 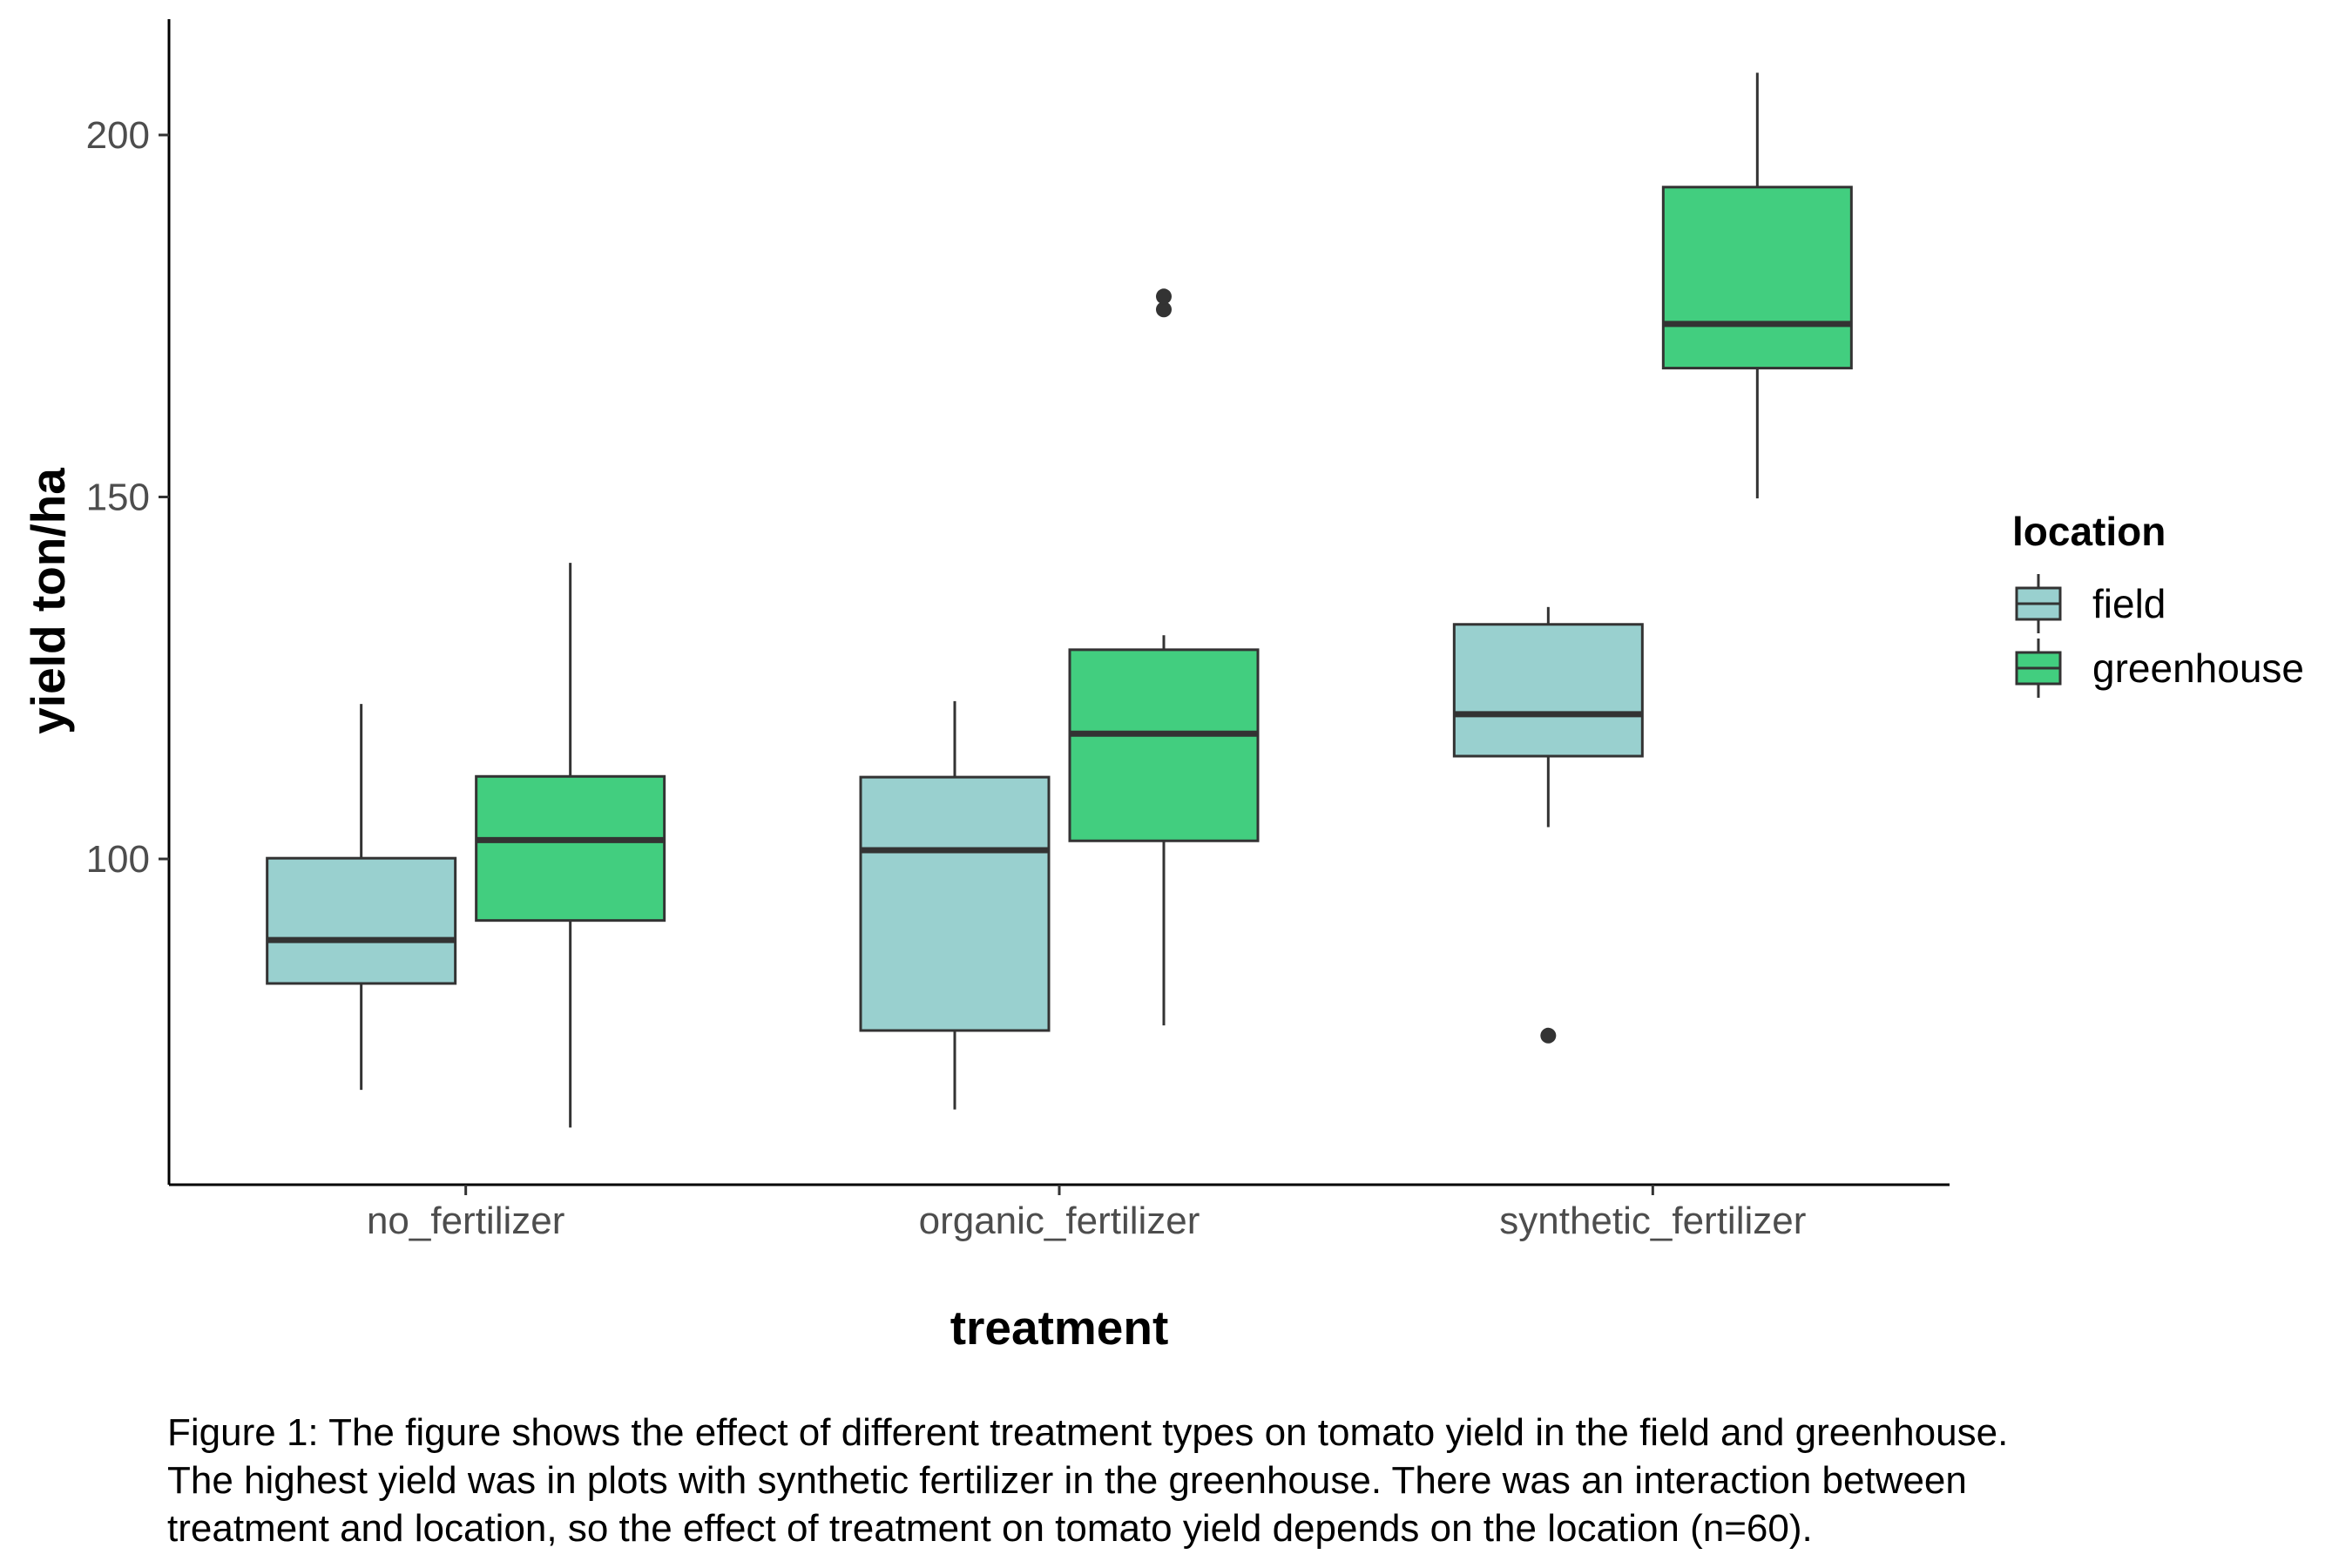 I want to click on y-axis-ticks: 100 150 200, so click(x=127, y=497).